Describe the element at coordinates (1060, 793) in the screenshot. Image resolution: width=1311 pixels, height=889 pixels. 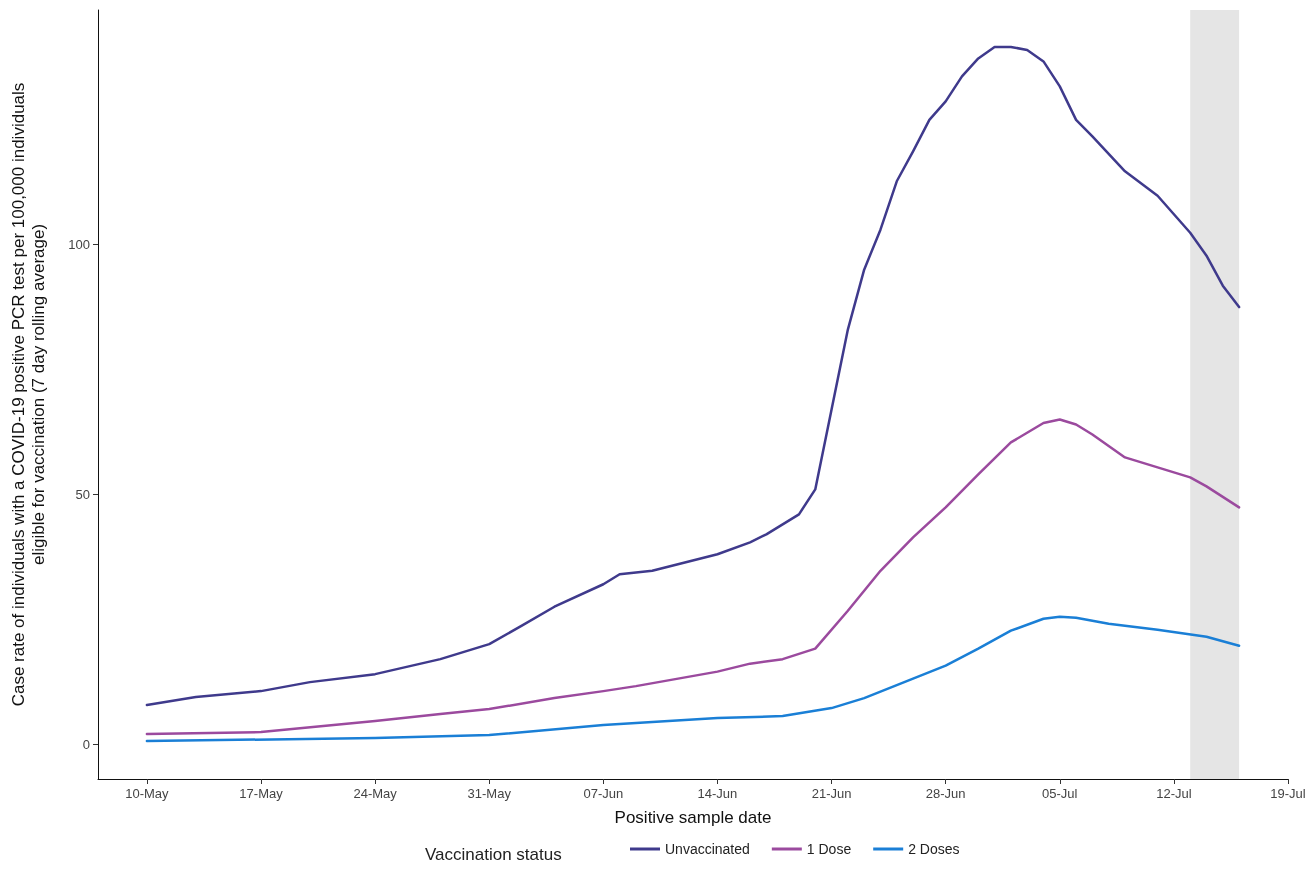
I see `x-tick-label: 05-Jul` at that location.